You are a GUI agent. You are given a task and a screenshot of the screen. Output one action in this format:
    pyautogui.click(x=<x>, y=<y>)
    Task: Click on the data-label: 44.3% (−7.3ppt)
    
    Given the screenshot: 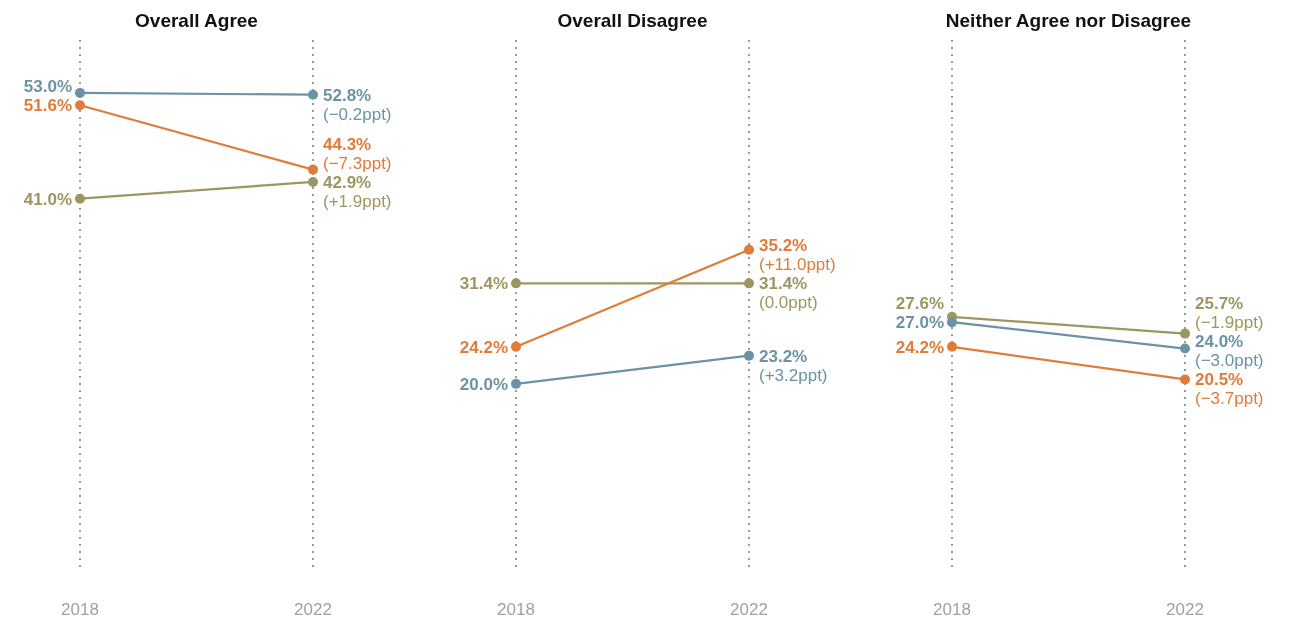 What is the action you would take?
    pyautogui.click(x=357, y=153)
    